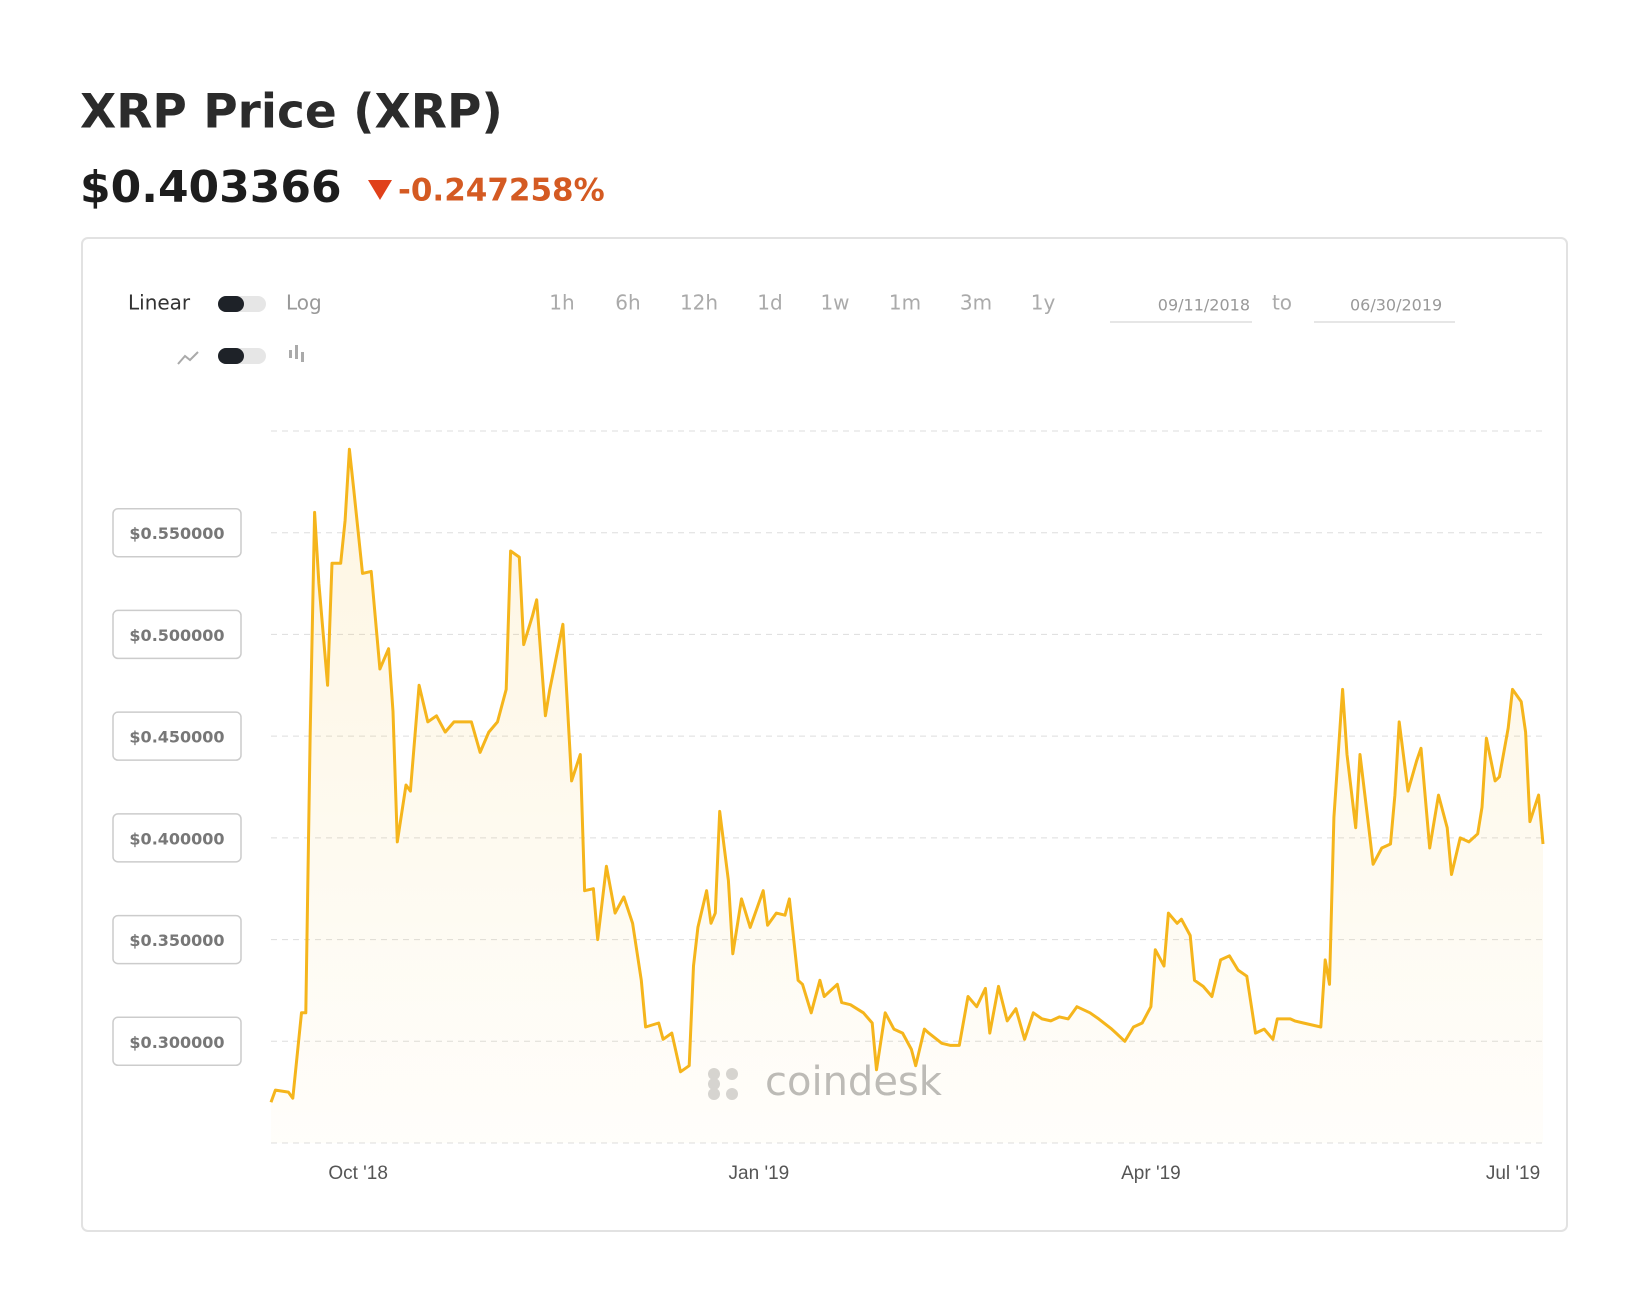 Image resolution: width=1640 pixels, height=1310 pixels. Describe the element at coordinates (291, 112) in the screenshot. I see `page-title: XRP Price (XRP)` at that location.